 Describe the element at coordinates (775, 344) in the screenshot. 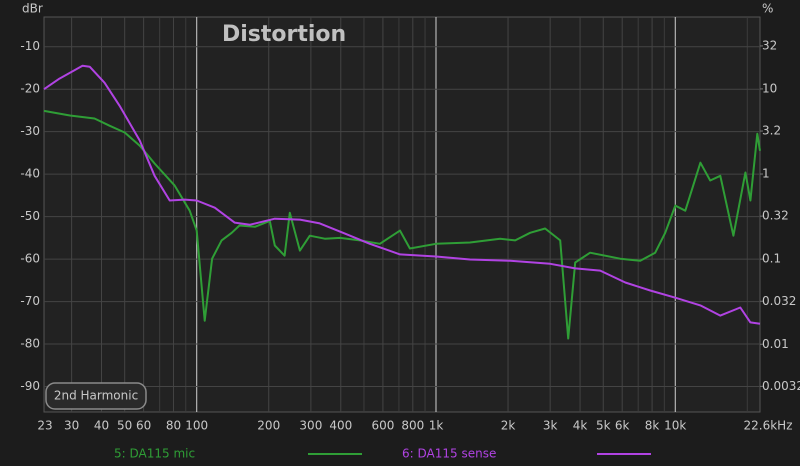

I see `y2-tick-label: 0.01` at that location.